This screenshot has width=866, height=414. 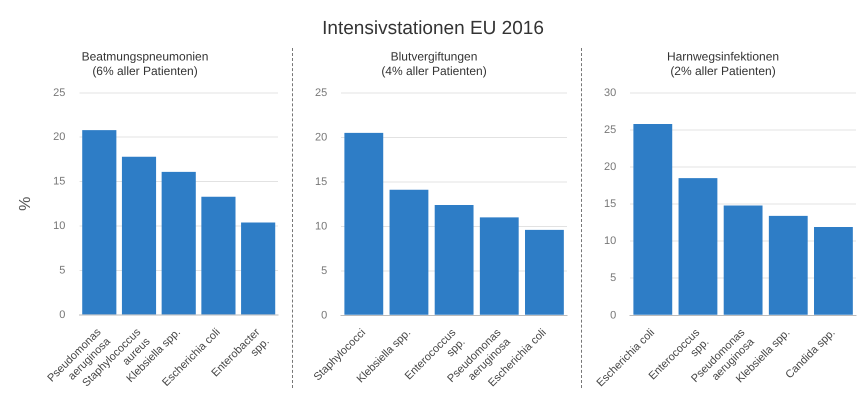 I want to click on y-axis-title: %, so click(x=25, y=203).